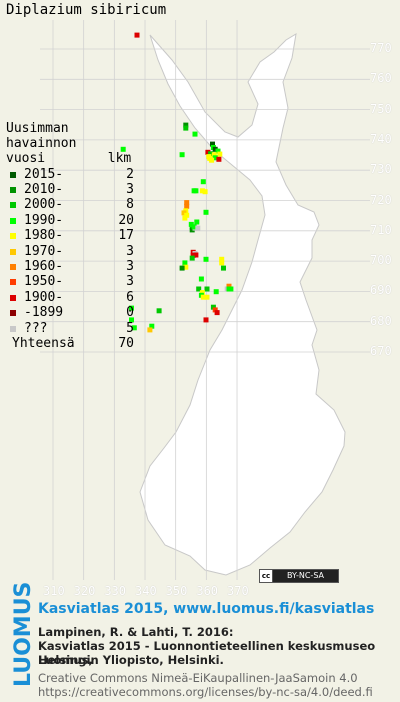  What do you see at coordinates (41, 144) in the screenshot?
I see `legend-heading-2: havainnon` at bounding box center [41, 144].